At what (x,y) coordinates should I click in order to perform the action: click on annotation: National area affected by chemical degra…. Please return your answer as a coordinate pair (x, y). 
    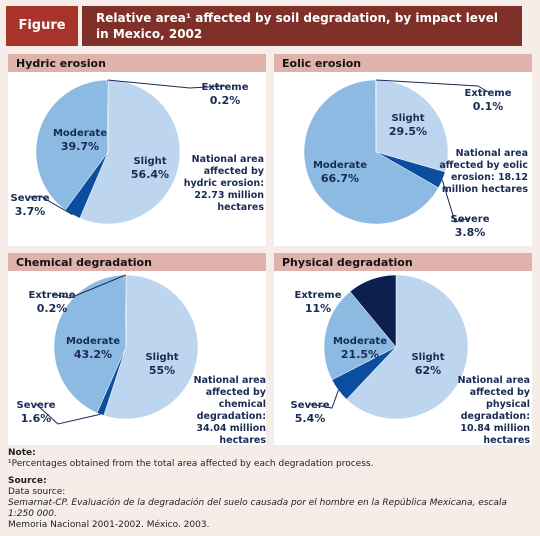
    Looking at the image, I should click on (229, 410).